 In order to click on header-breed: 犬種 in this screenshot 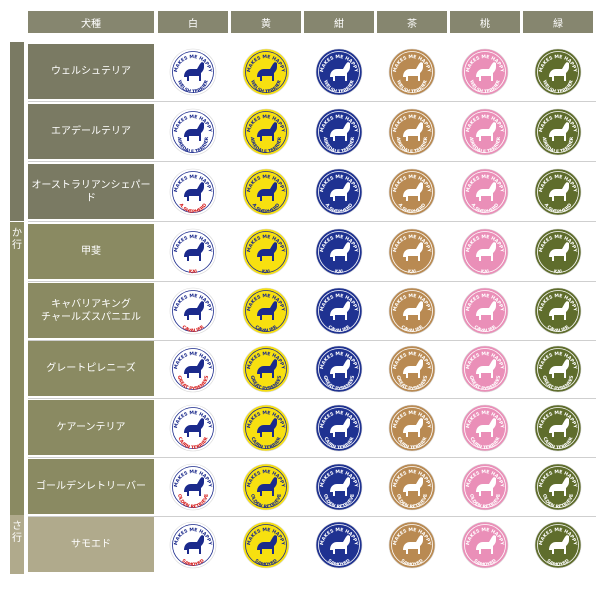, I will do `click(91, 22)`.